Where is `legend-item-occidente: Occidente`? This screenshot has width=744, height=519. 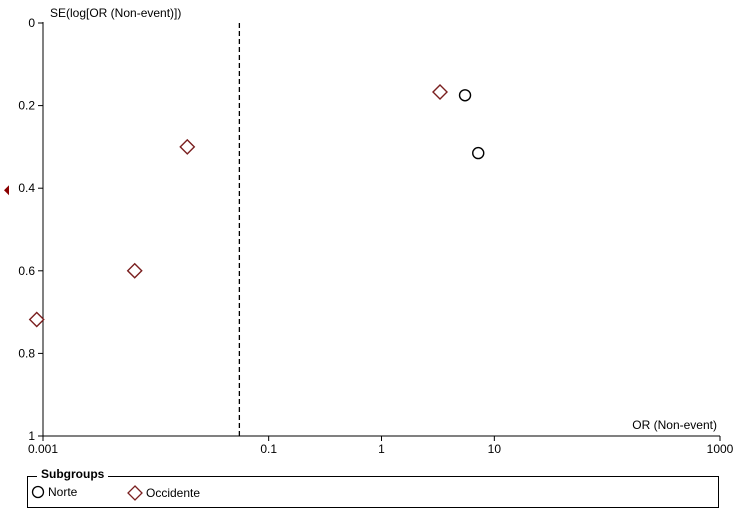
legend-item-occidente: Occidente is located at coordinates (163, 493).